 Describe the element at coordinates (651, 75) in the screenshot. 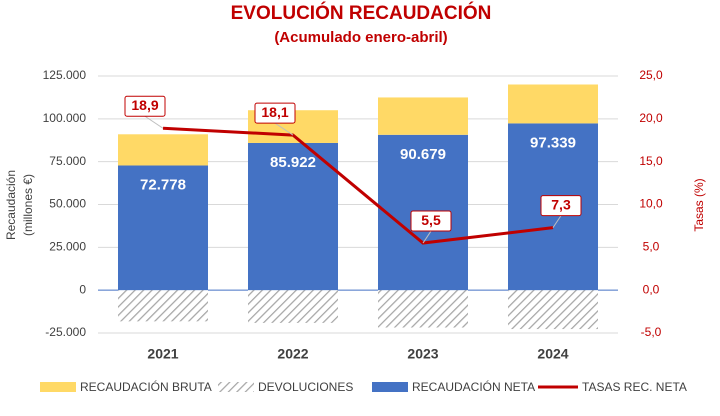

I see `y2-tick-label: 25,0` at that location.